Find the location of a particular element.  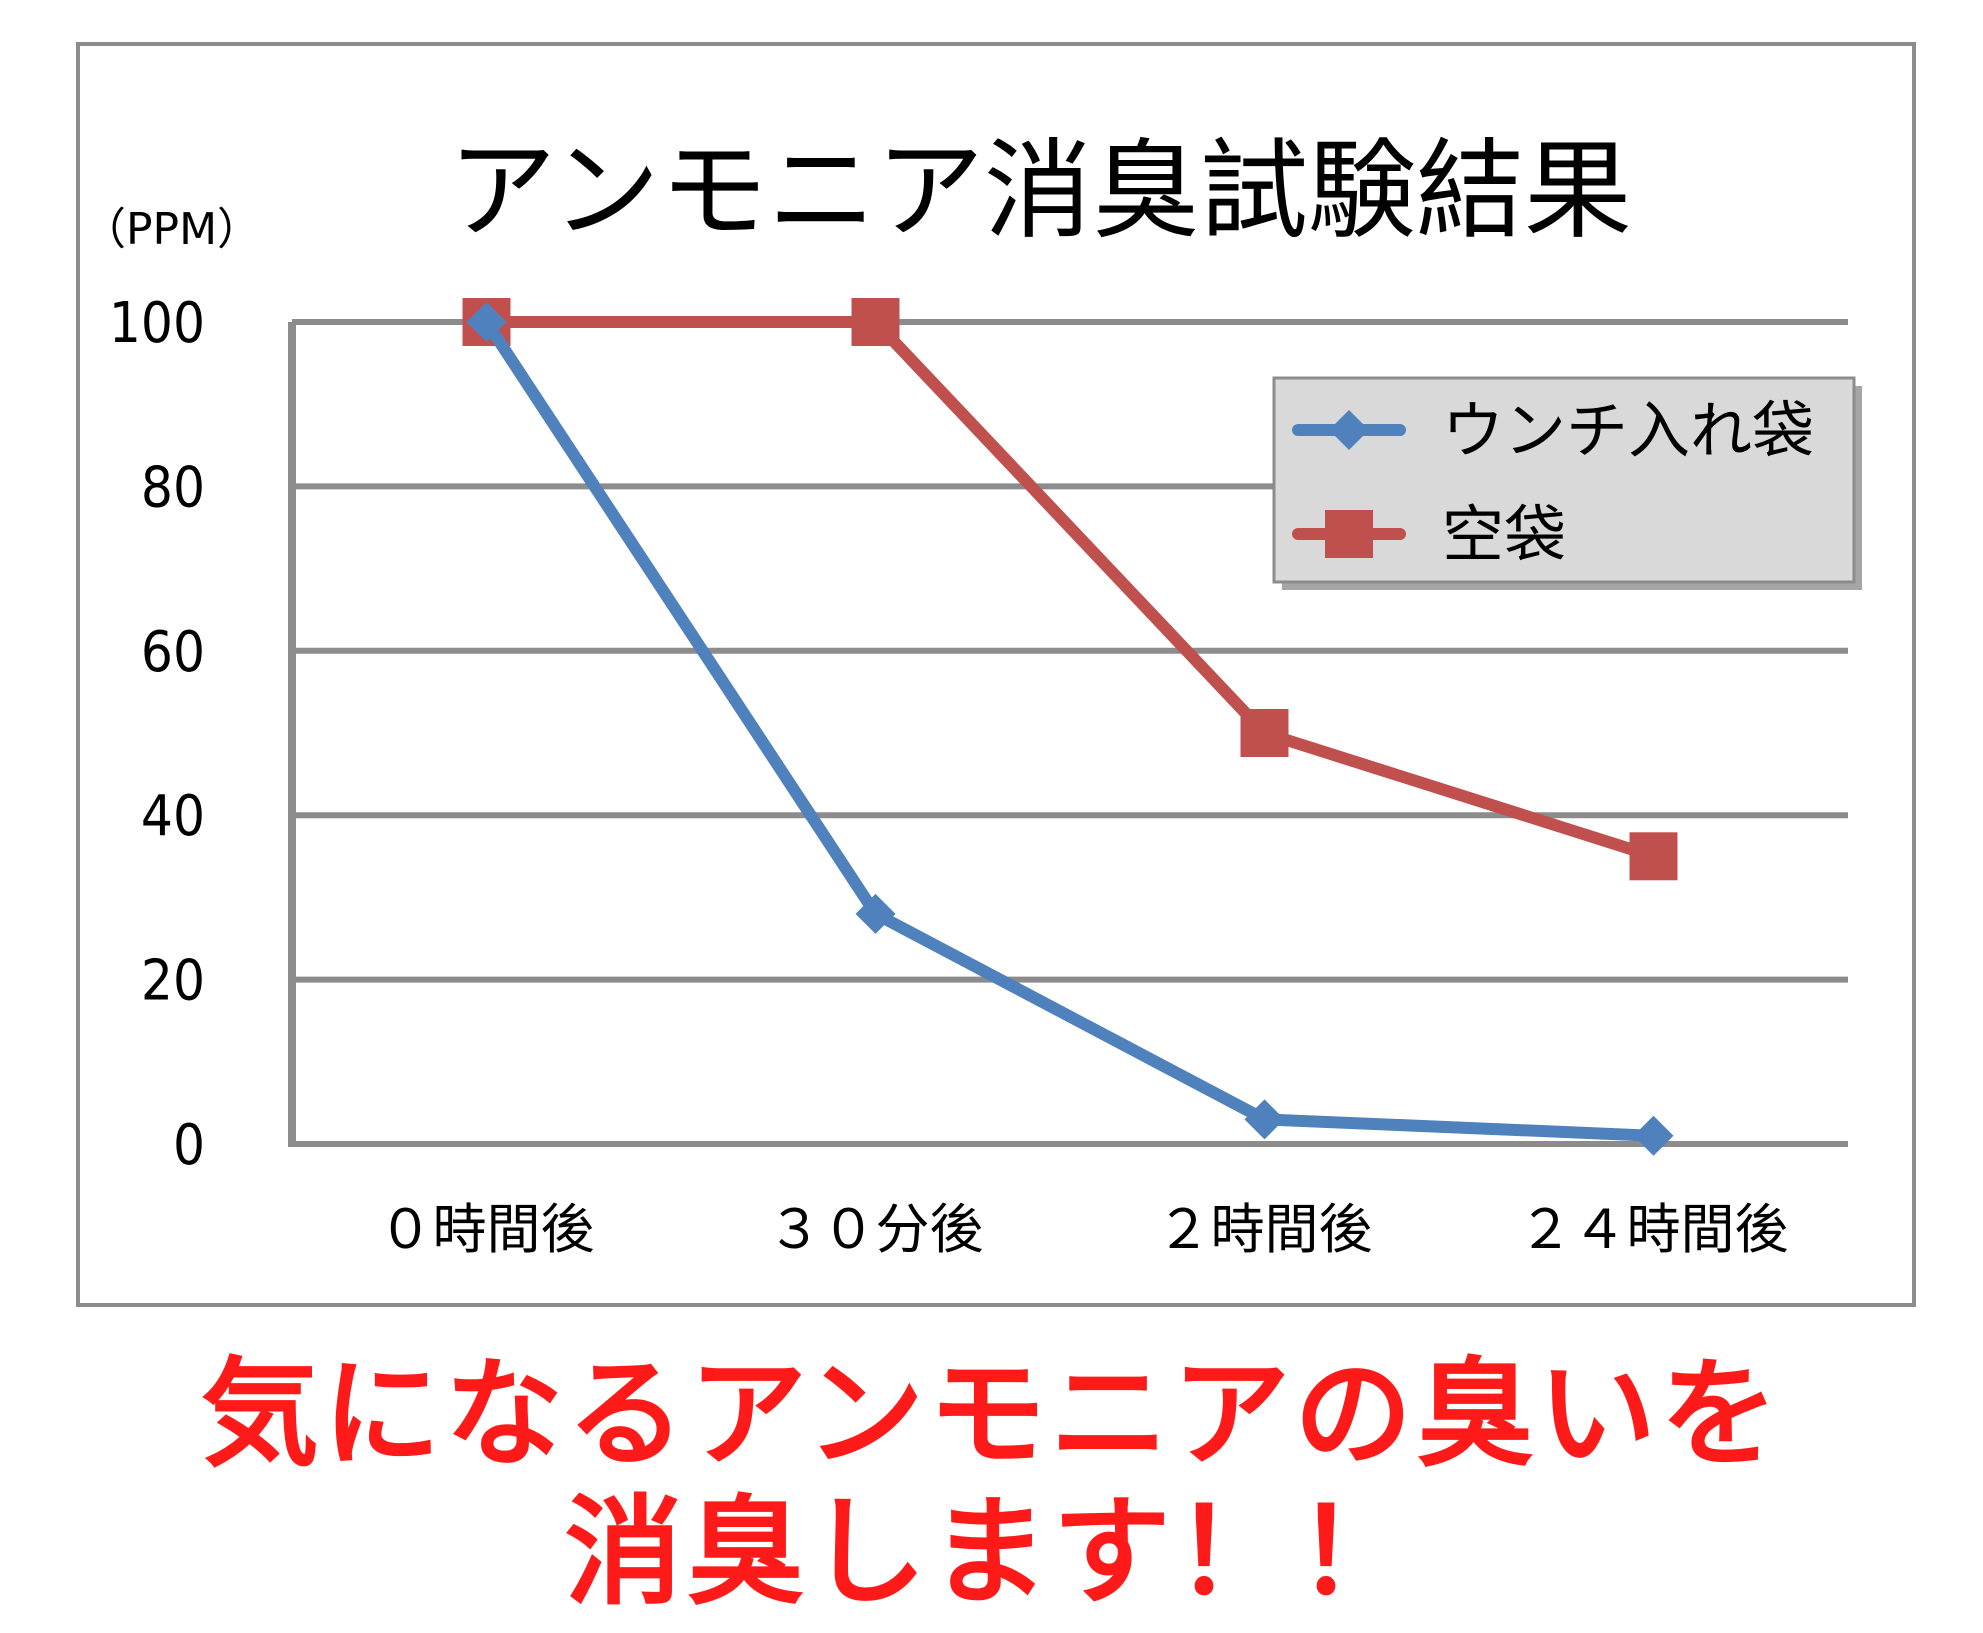

x-tick-label: ３０分後 is located at coordinates (876, 1229).